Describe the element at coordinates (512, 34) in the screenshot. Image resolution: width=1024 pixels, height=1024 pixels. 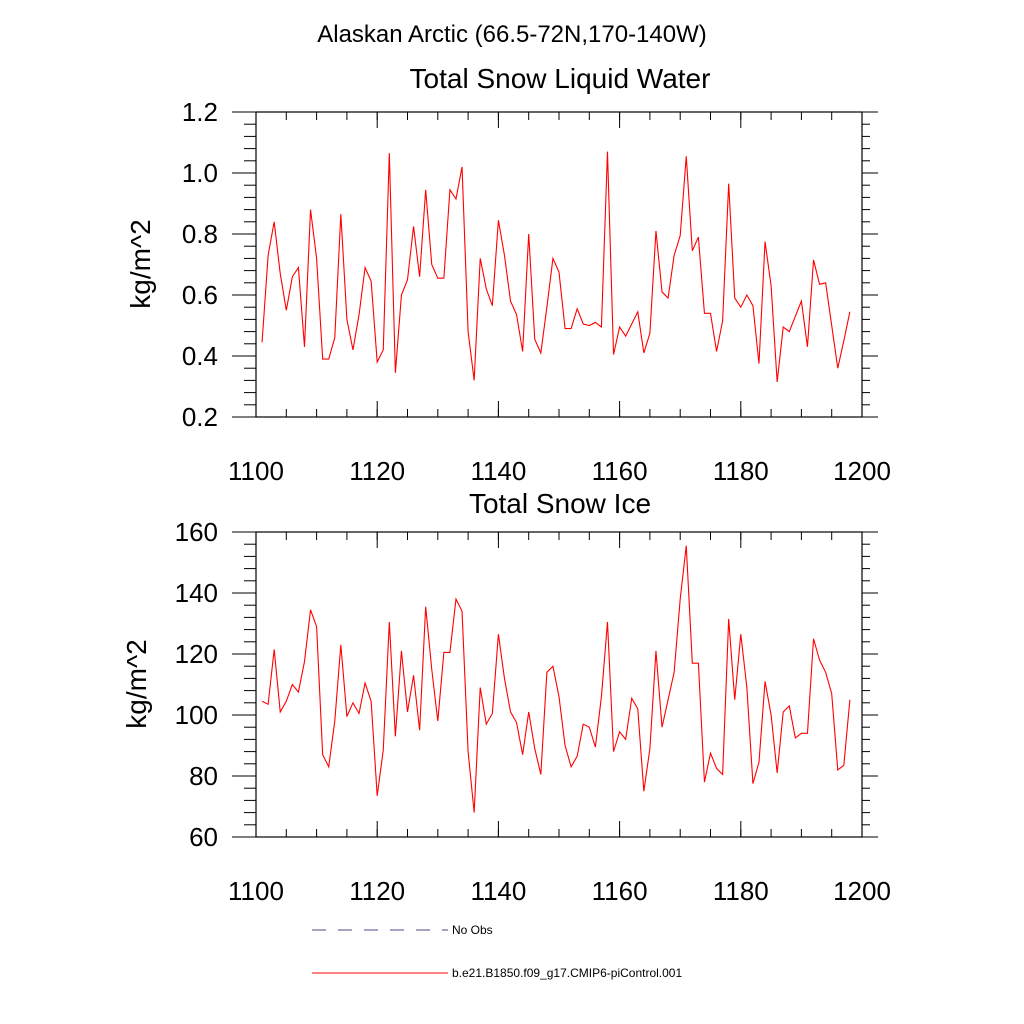
I see `figure-title: Alaskan Arctic (66.5-72N,170-140W)` at that location.